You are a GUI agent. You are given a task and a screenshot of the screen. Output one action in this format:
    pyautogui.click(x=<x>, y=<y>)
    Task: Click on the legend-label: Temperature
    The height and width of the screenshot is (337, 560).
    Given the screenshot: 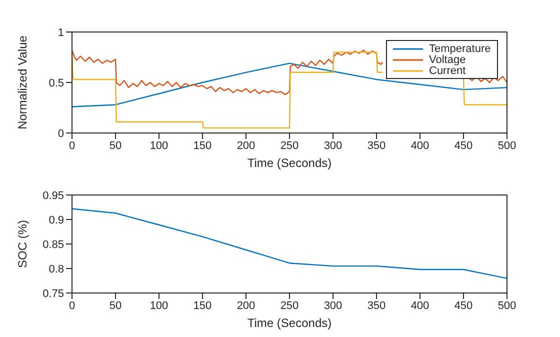 What is the action you would take?
    pyautogui.click(x=460, y=48)
    